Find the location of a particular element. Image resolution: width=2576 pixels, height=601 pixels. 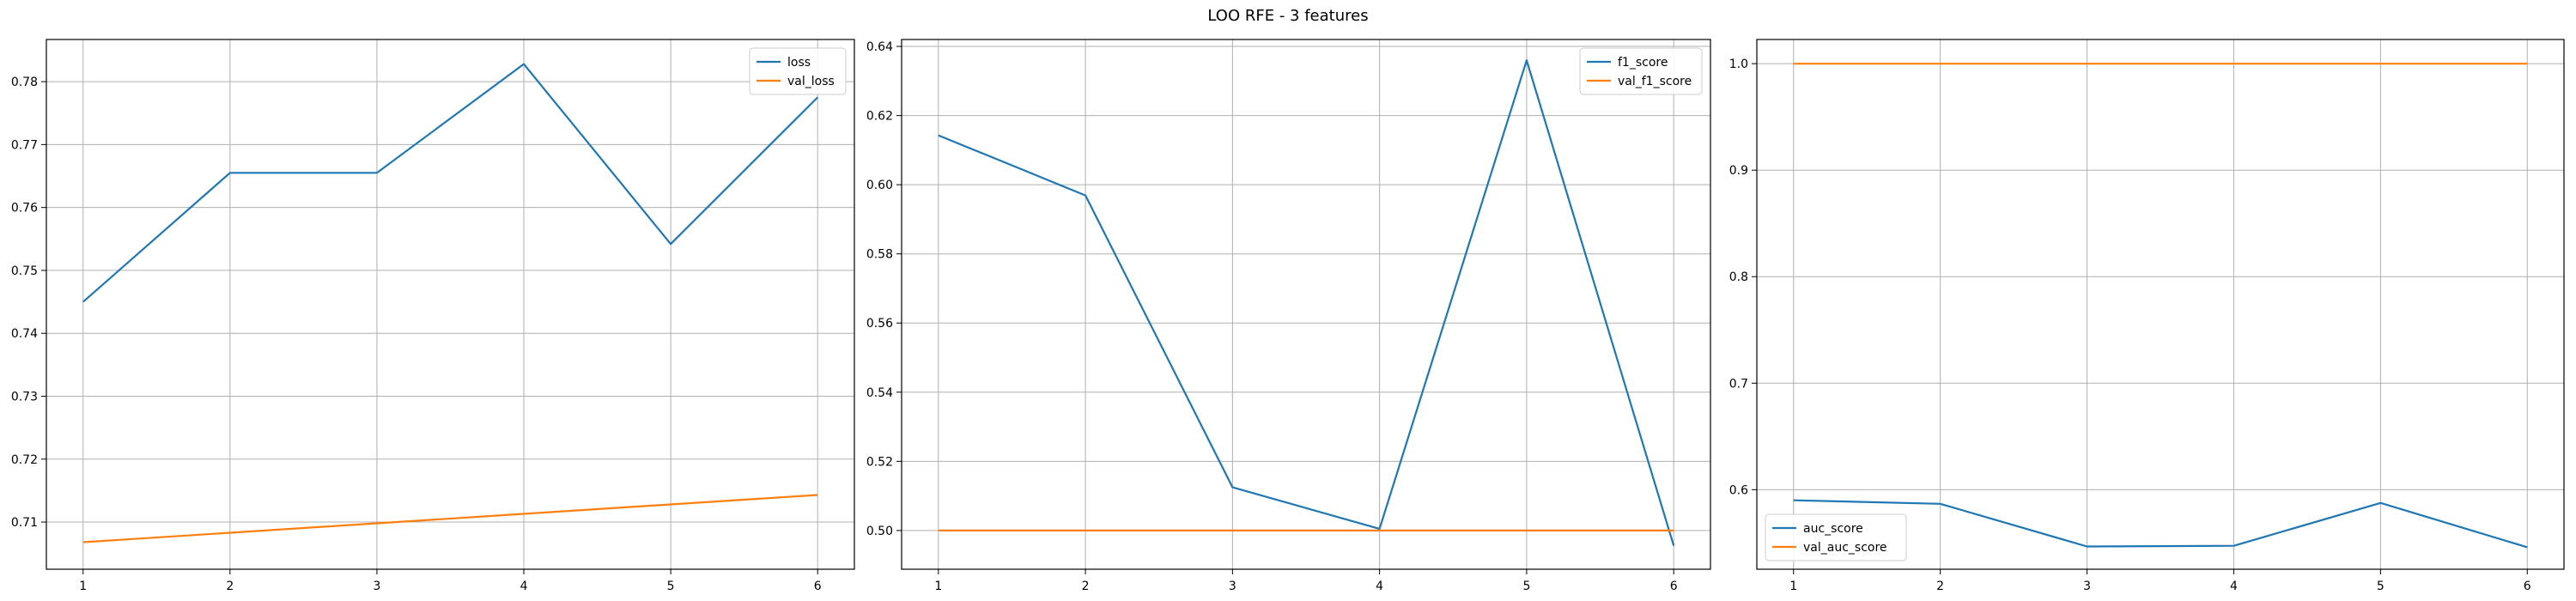

y-tick-label: 0.62 is located at coordinates (879, 117).